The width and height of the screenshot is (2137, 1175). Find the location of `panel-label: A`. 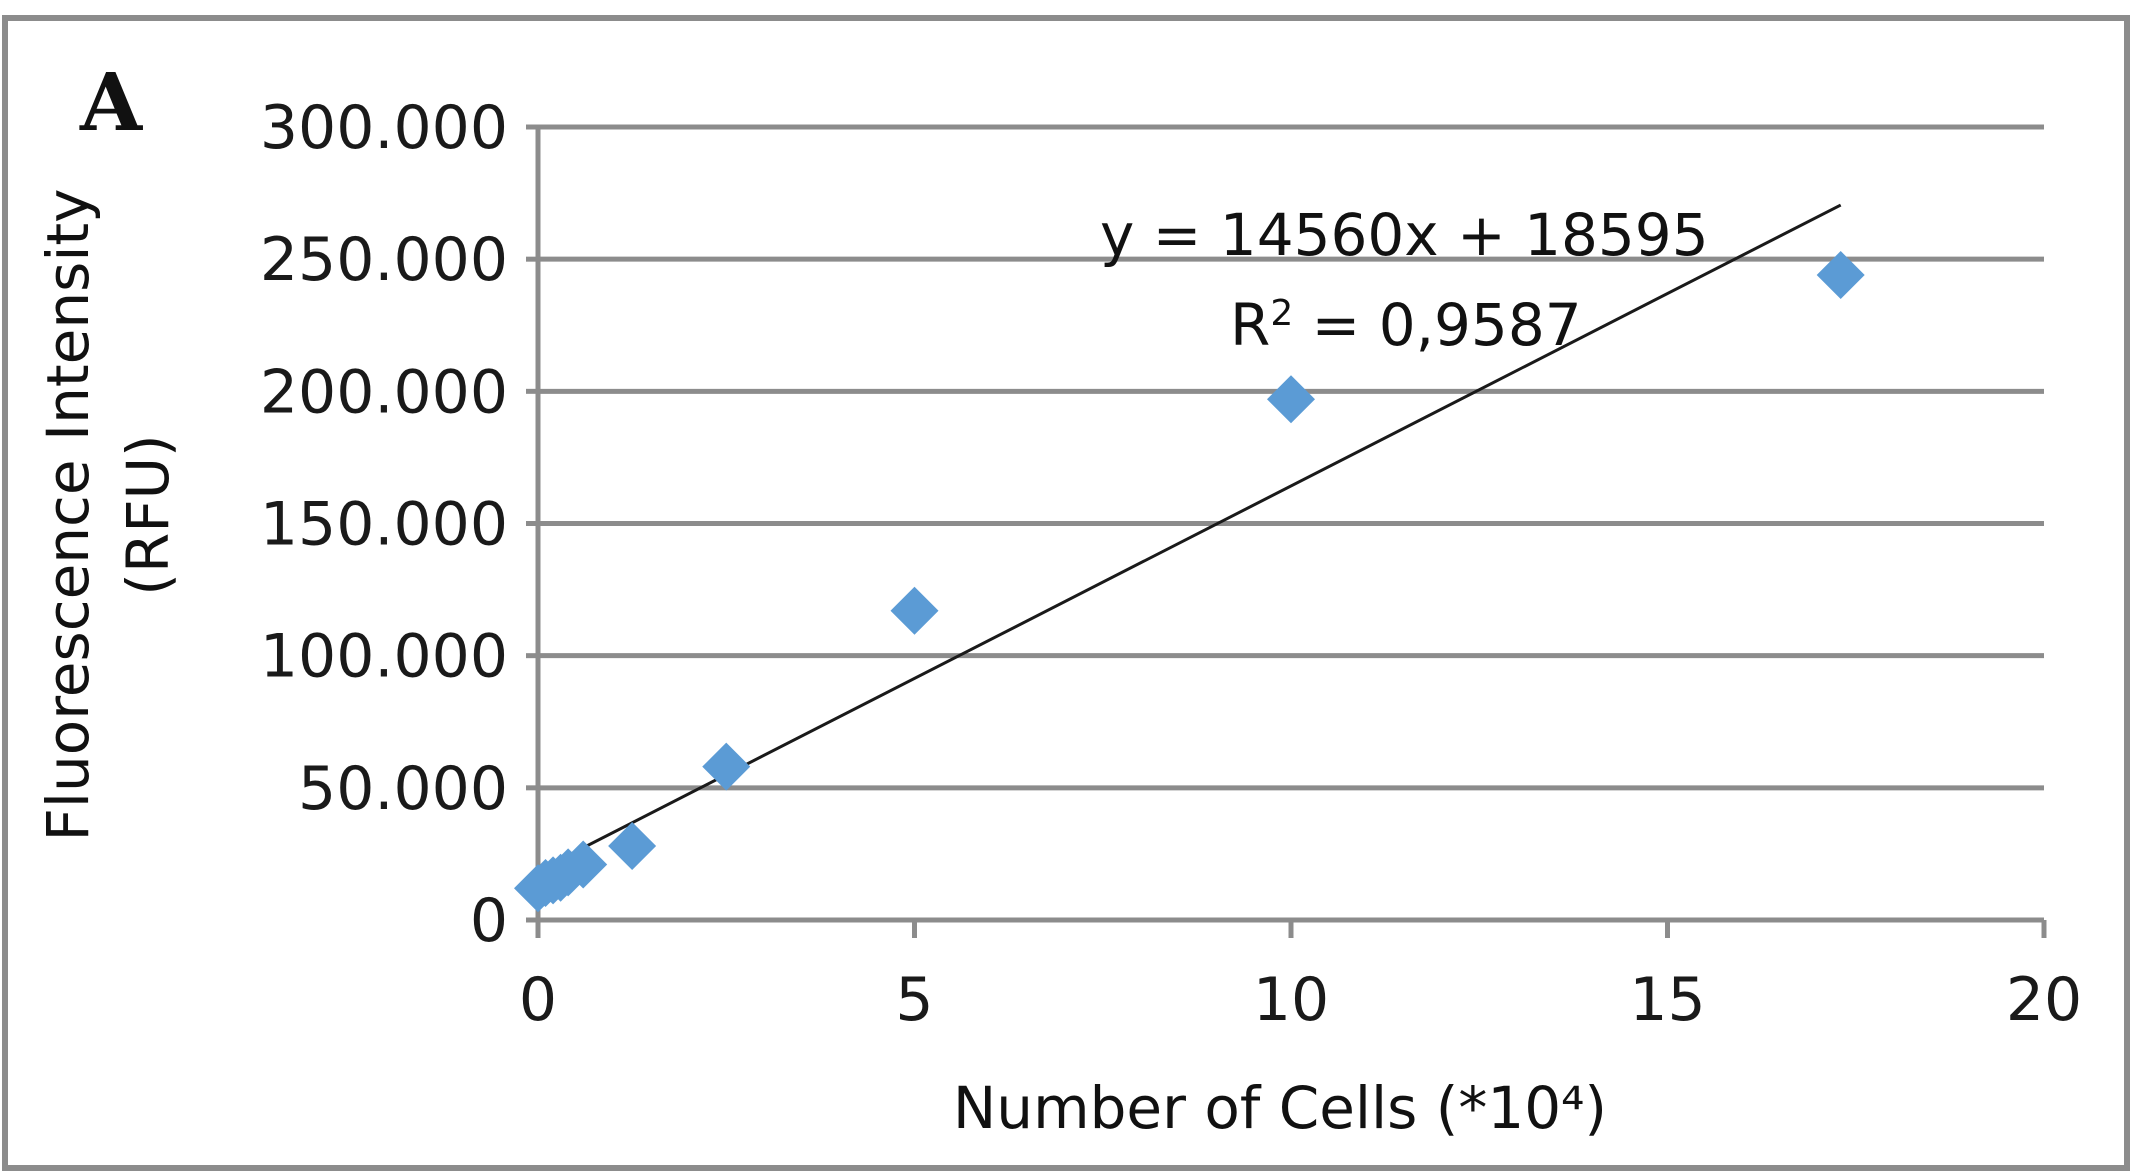

panel-label: A is located at coordinates (111, 102).